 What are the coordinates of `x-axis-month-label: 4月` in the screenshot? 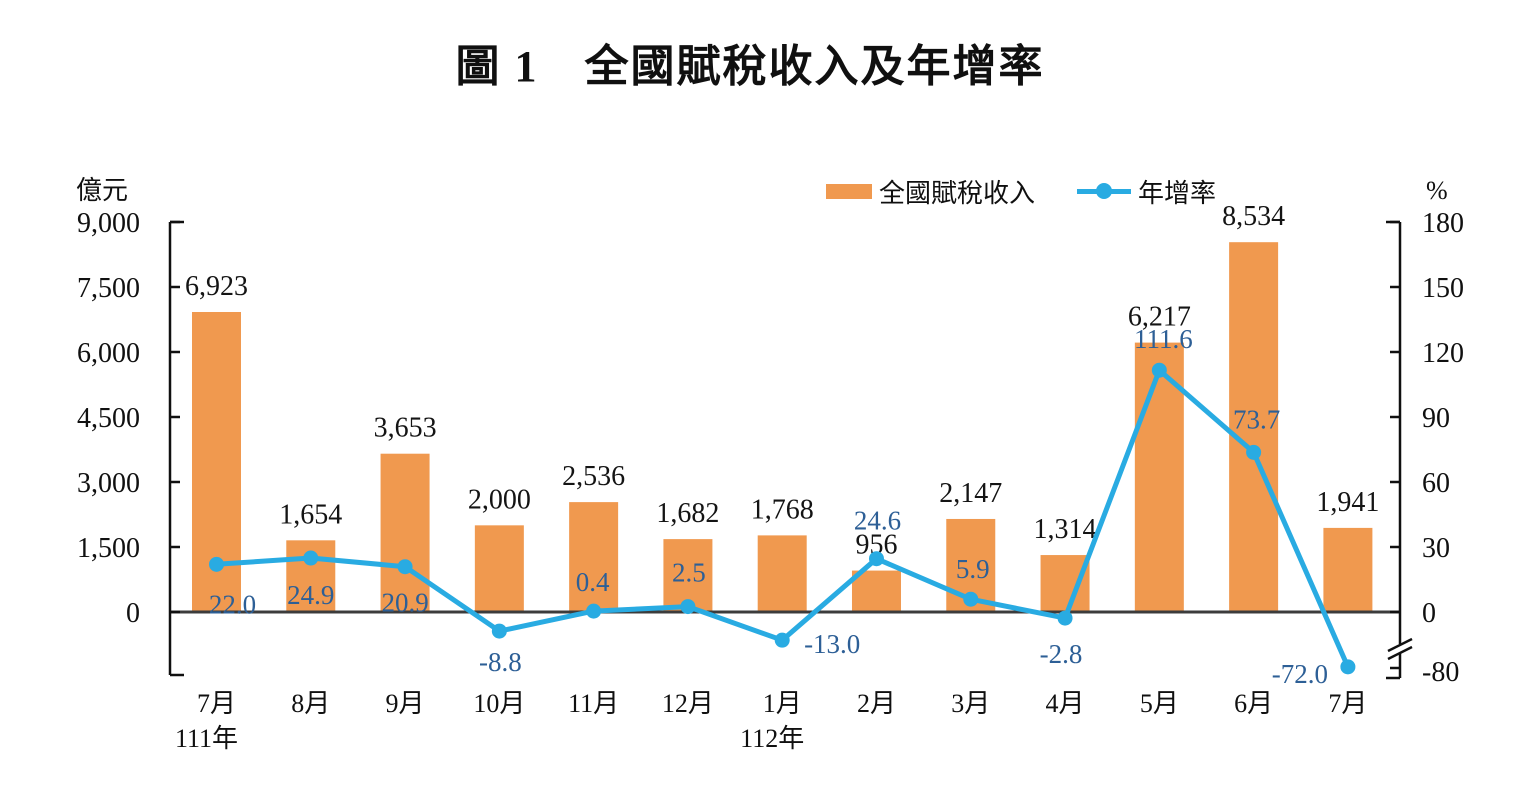 It's located at (1065, 703).